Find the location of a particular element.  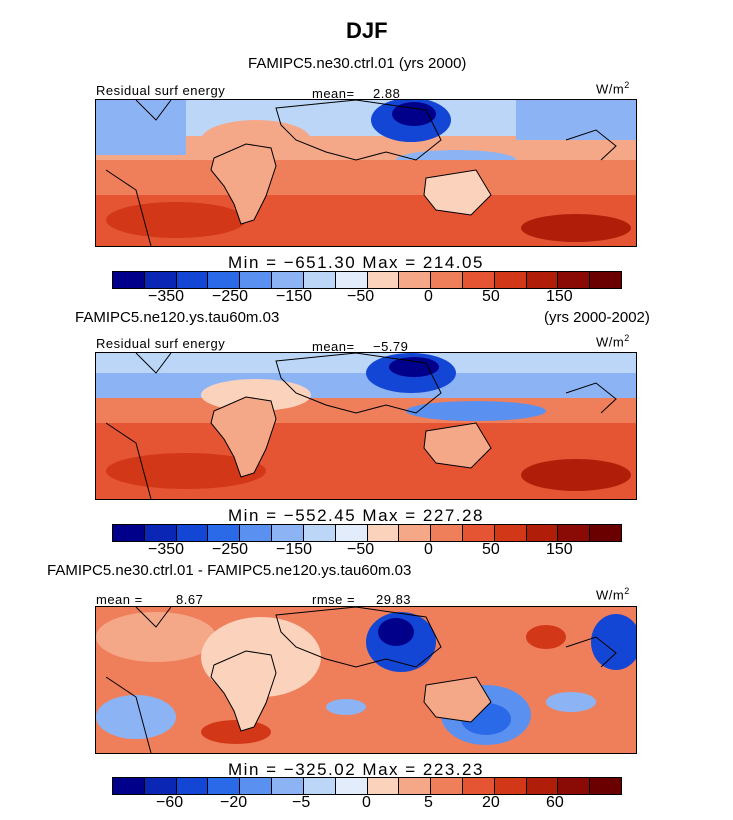

panel1-subtitle: FAMIPC5.ne30.ctrl.01 (yrs 2000) is located at coordinates (357, 63).